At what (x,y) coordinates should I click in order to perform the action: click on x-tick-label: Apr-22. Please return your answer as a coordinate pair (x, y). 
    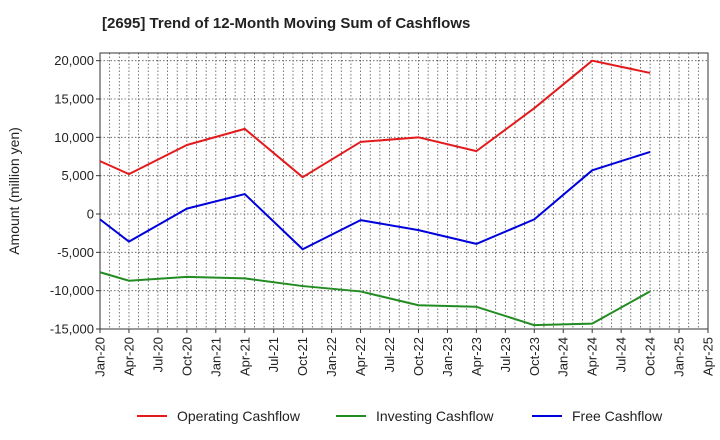
    Looking at the image, I should click on (360, 356).